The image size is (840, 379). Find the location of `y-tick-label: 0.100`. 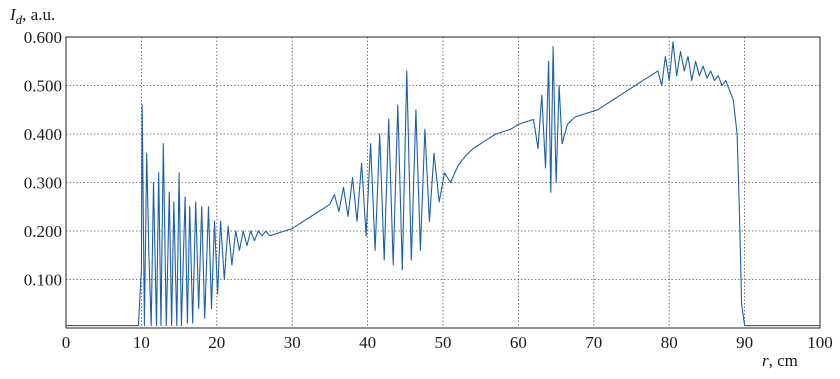

y-tick-label: 0.100 is located at coordinates (43, 280).